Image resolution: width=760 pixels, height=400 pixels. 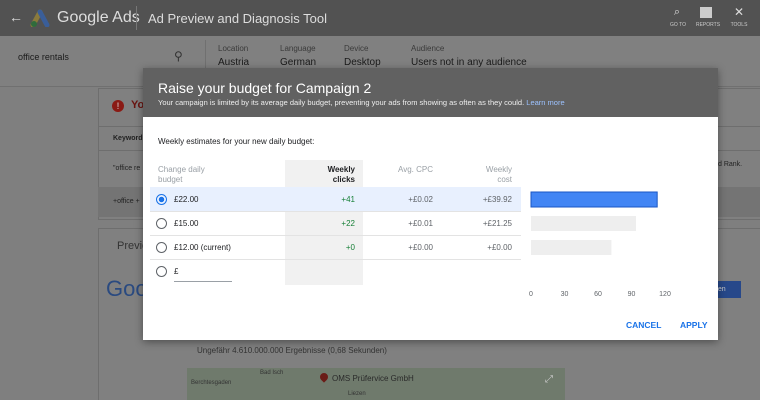 What do you see at coordinates (186, 199) in the screenshot?
I see `budget-option: £22.00` at bounding box center [186, 199].